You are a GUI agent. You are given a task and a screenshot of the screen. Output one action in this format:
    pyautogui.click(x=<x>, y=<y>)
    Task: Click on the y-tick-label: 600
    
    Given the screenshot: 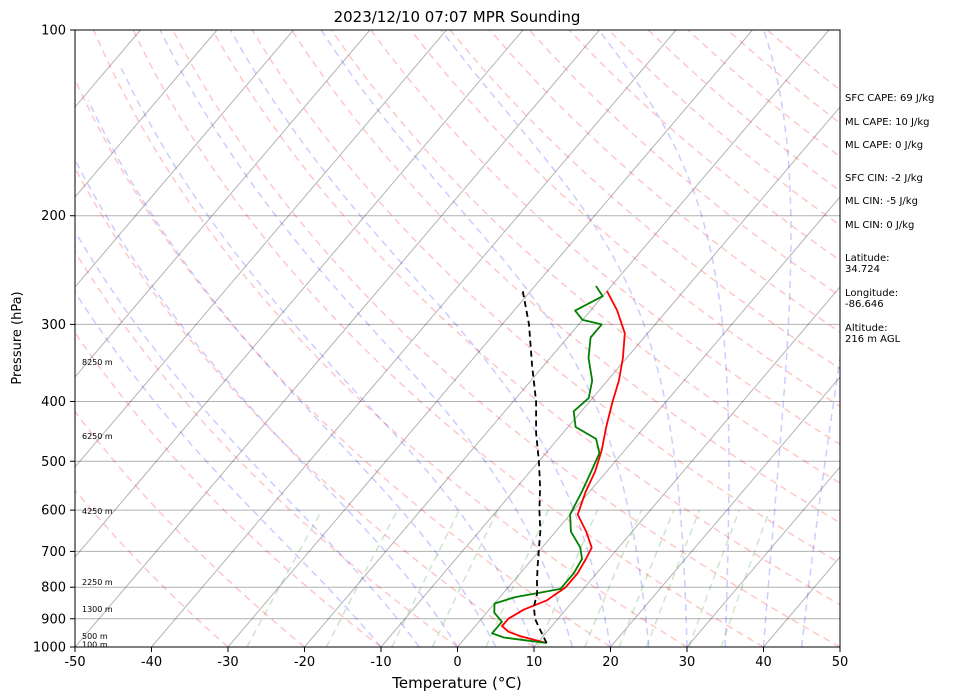 What is the action you would take?
    pyautogui.click(x=53, y=511)
    